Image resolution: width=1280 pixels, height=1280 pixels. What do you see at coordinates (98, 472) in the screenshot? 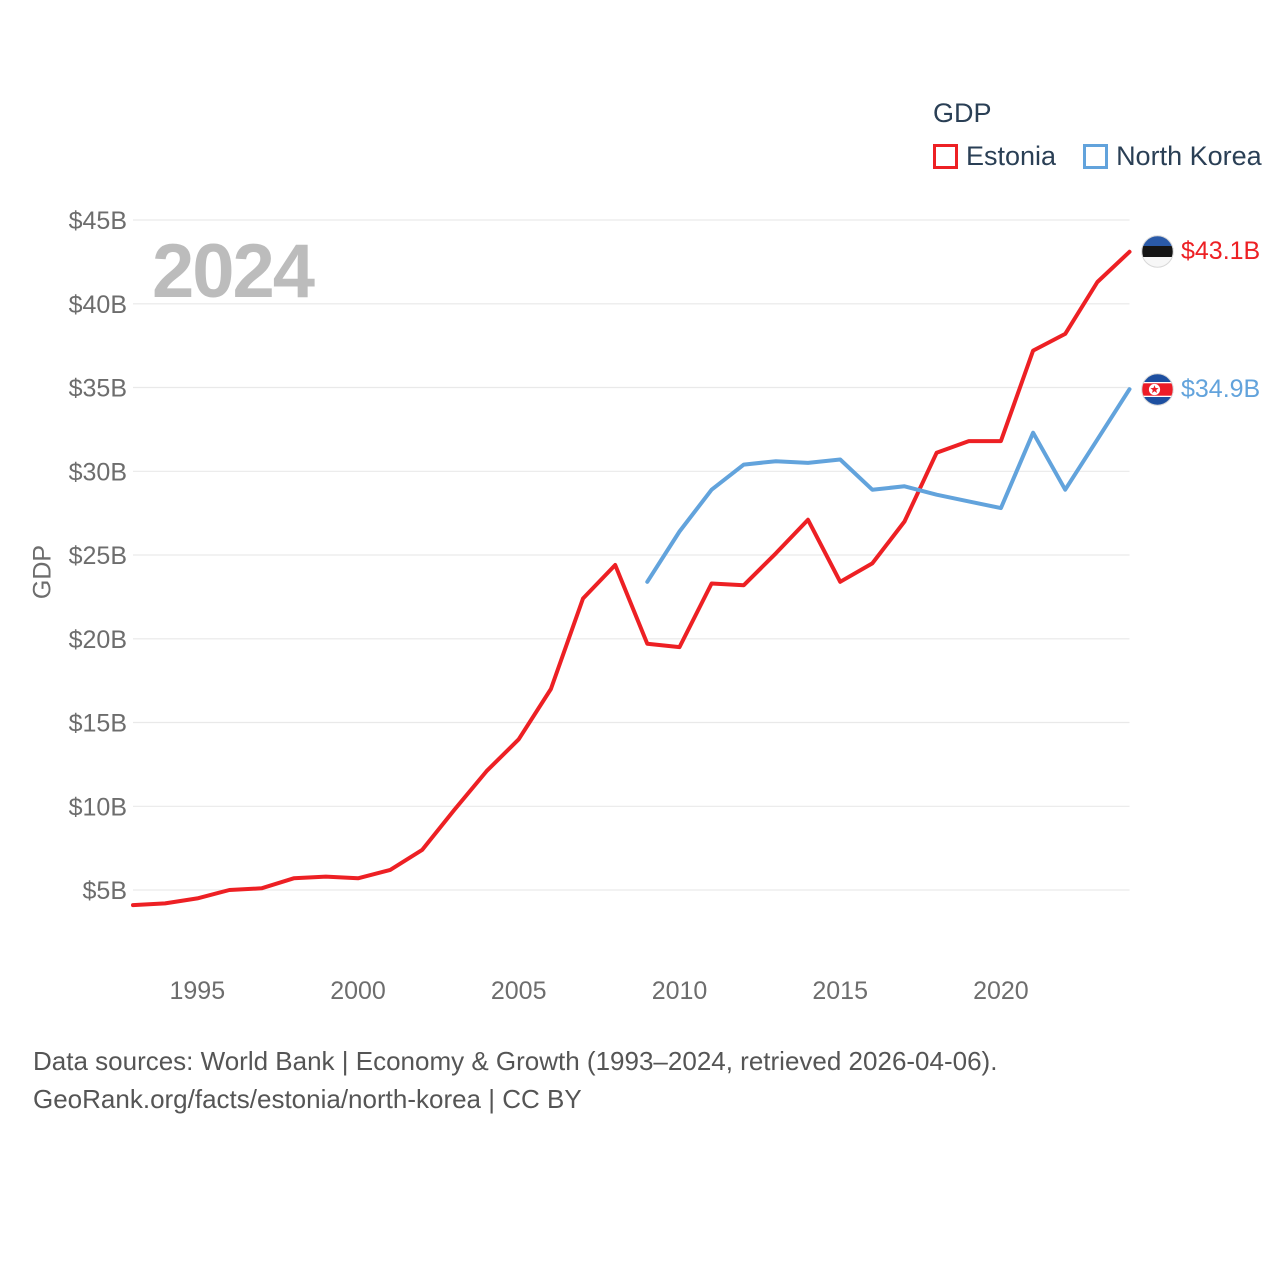
I see `y-tick-label: $30B` at bounding box center [98, 472].